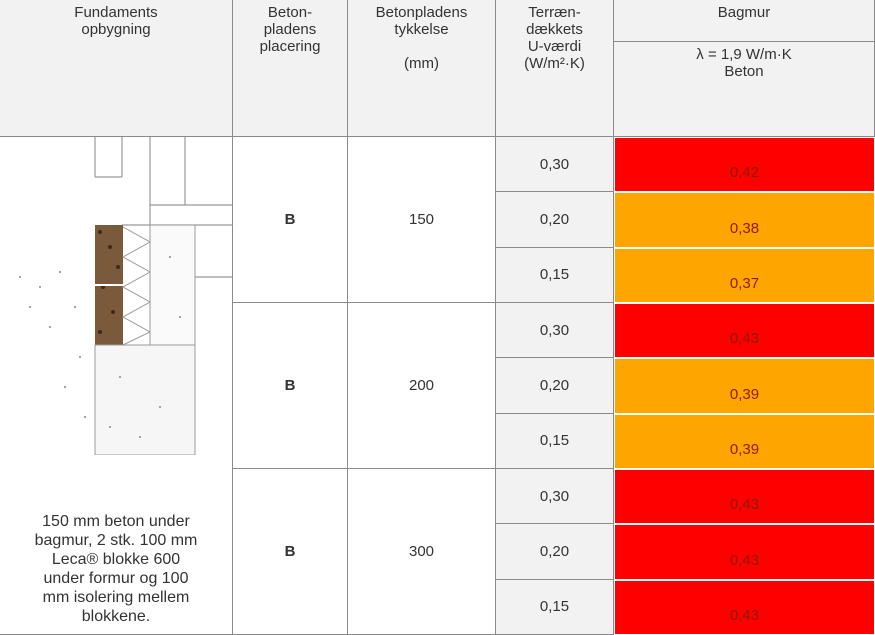  Describe the element at coordinates (744, 21) in the screenshot. I see `header-cell: Bagmur` at that location.